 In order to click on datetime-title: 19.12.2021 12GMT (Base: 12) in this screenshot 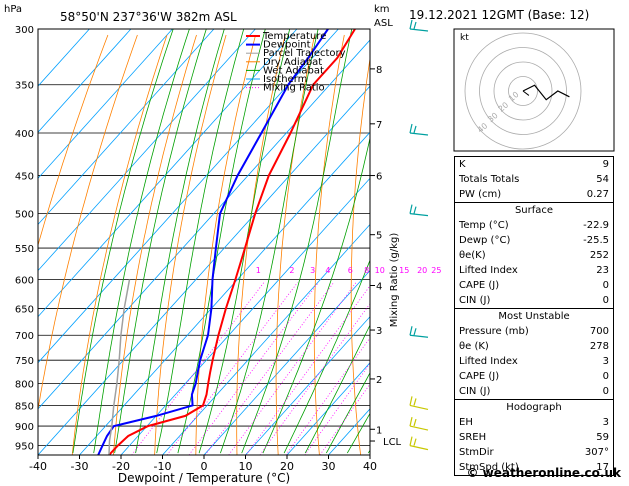, I will do `click(499, 15)`.